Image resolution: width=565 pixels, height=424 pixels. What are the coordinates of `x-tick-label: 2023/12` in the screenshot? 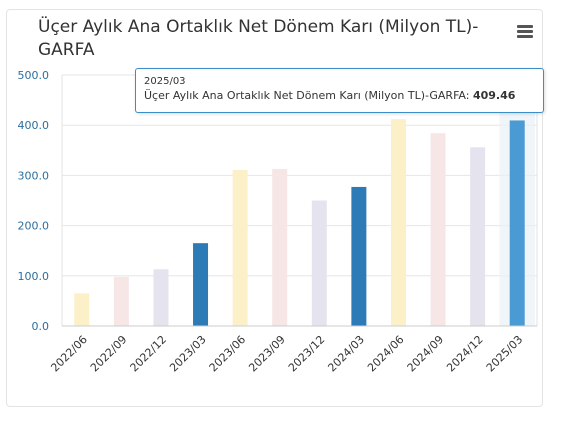 It's located at (307, 354).